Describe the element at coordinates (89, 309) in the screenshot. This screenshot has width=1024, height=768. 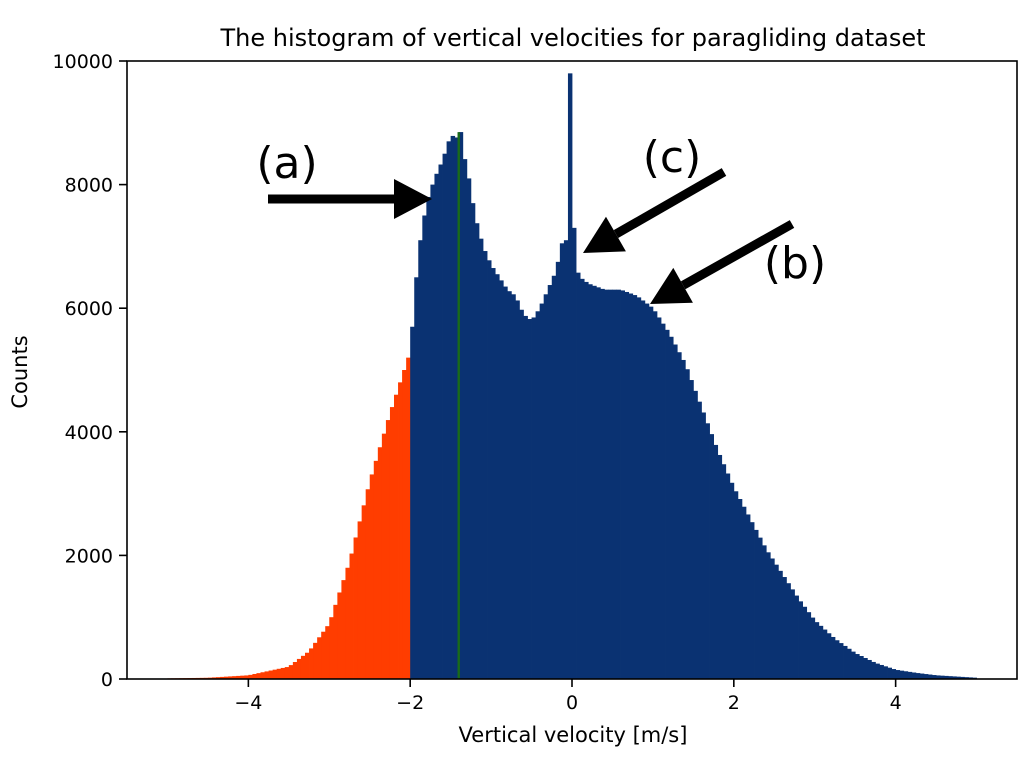
I see `y-tick-label: 6000` at that location.